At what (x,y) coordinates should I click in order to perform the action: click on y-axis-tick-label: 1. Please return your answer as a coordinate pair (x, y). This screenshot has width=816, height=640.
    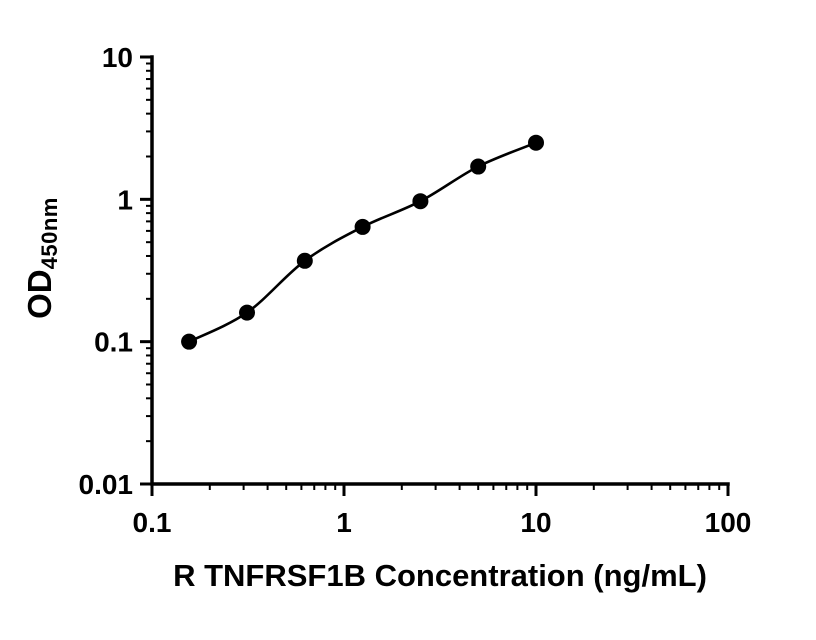
    Looking at the image, I should click on (125, 199).